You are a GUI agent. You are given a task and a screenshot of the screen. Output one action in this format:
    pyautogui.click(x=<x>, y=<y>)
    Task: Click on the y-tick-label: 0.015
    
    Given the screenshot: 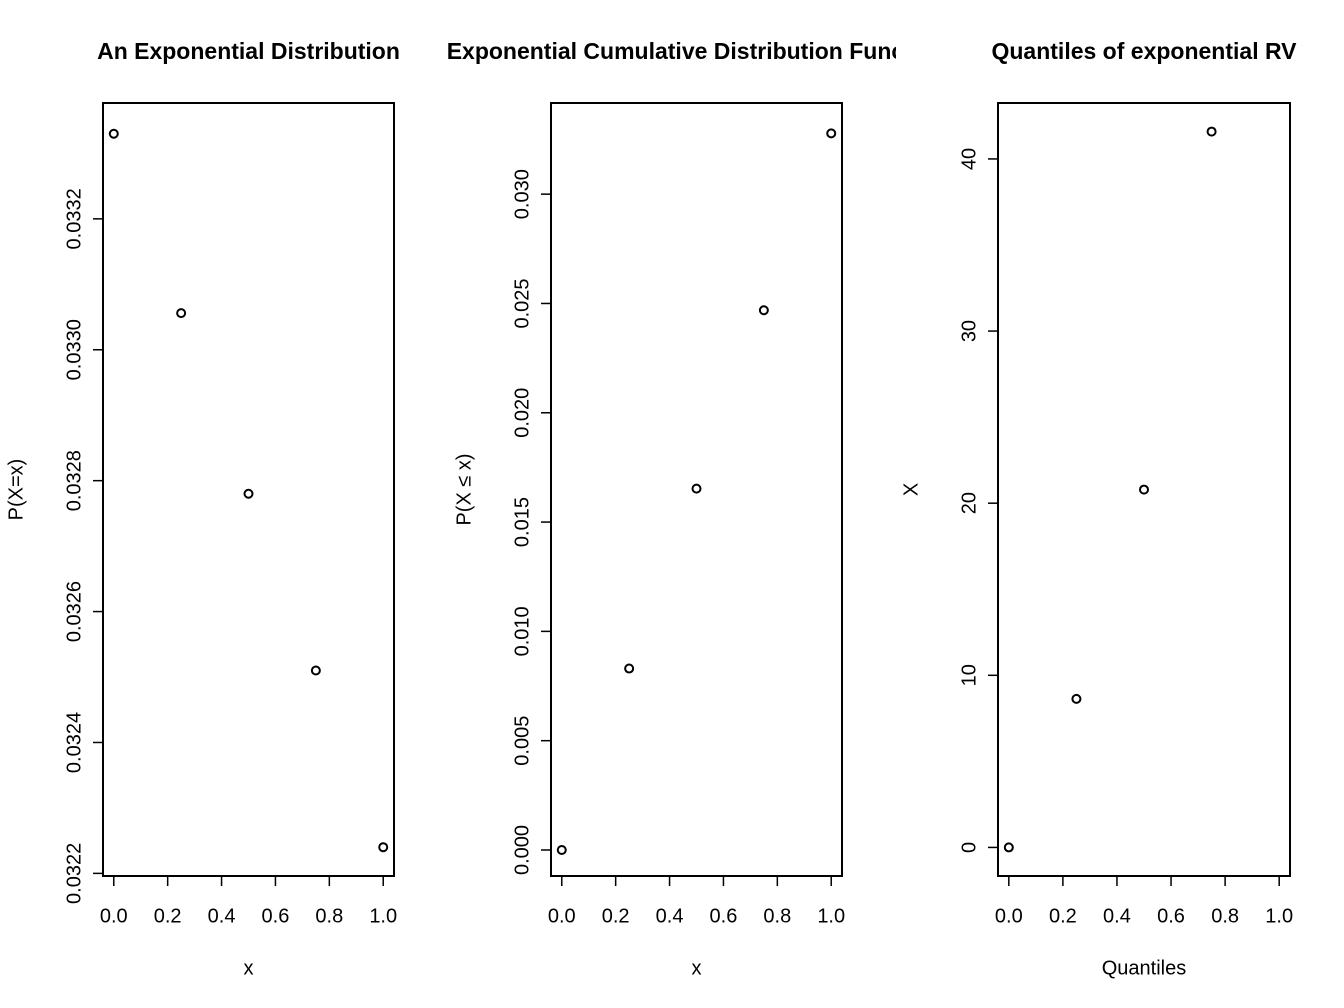 What is the action you would take?
    pyautogui.click(x=522, y=522)
    